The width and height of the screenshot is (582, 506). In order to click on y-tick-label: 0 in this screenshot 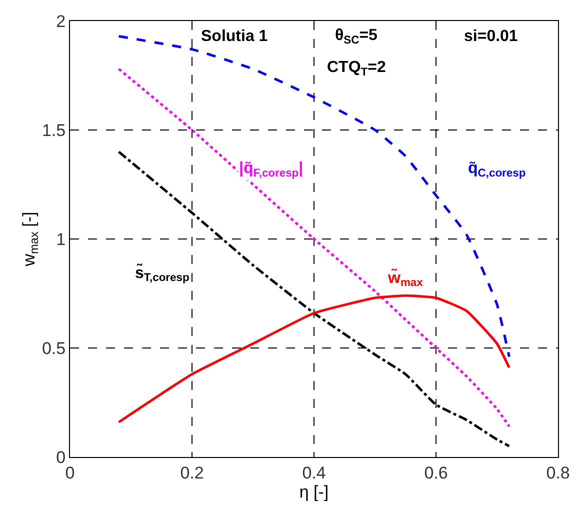, I will do `click(61, 457)`.